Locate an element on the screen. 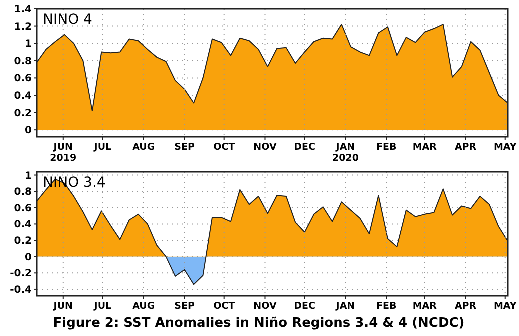 This screenshot has height=336, width=519. x-tick-label: JAN is located at coordinates (345, 306).